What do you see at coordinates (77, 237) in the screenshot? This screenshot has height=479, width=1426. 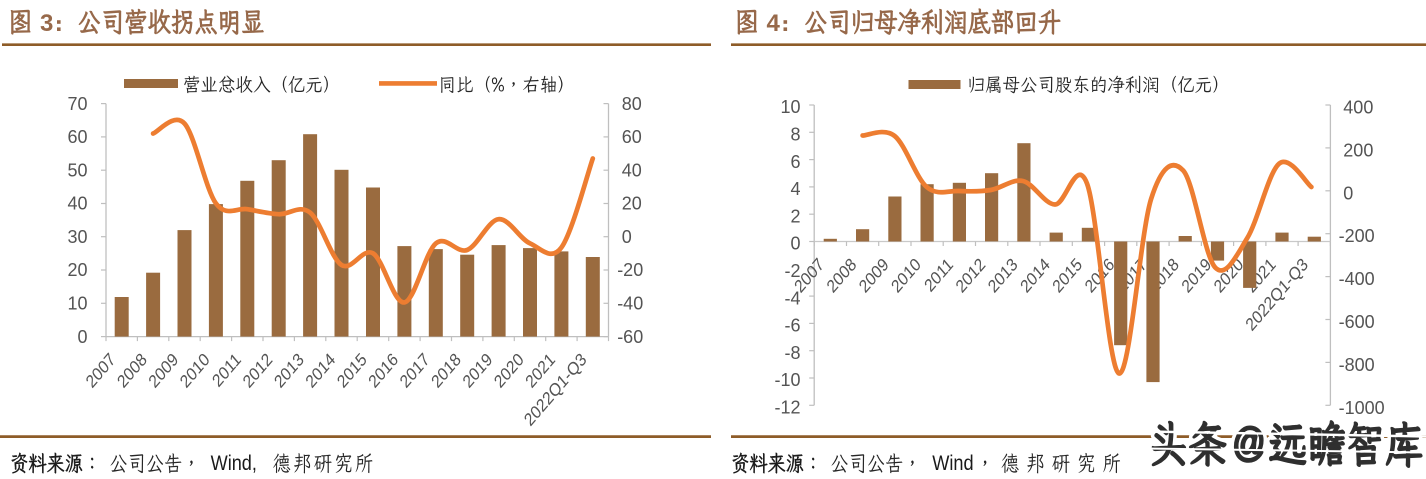 I see `svg-text: 30` at bounding box center [77, 237].